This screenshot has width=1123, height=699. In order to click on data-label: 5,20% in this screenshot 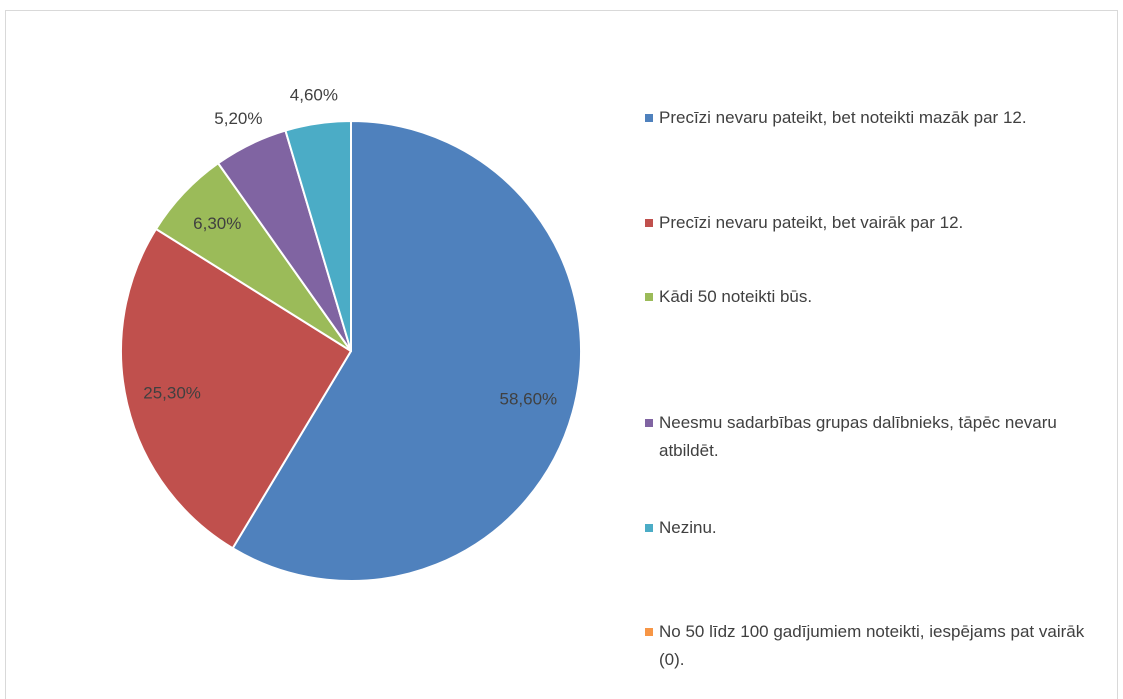, I will do `click(238, 118)`.